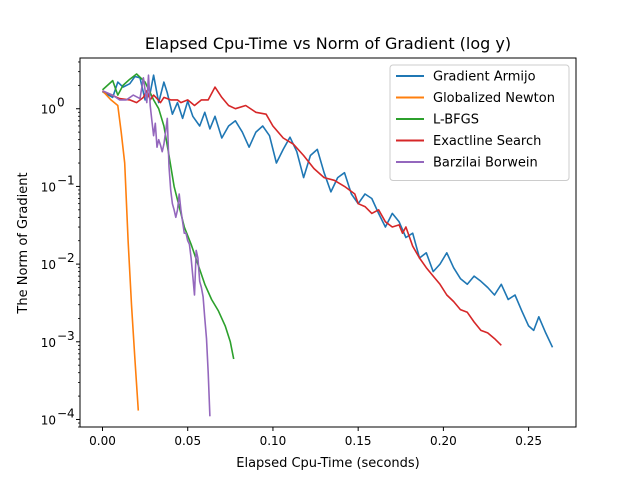 The width and height of the screenshot is (640, 480). What do you see at coordinates (66, 180) in the screenshot?
I see `y-tick-exponent: −1` at bounding box center [66, 180].